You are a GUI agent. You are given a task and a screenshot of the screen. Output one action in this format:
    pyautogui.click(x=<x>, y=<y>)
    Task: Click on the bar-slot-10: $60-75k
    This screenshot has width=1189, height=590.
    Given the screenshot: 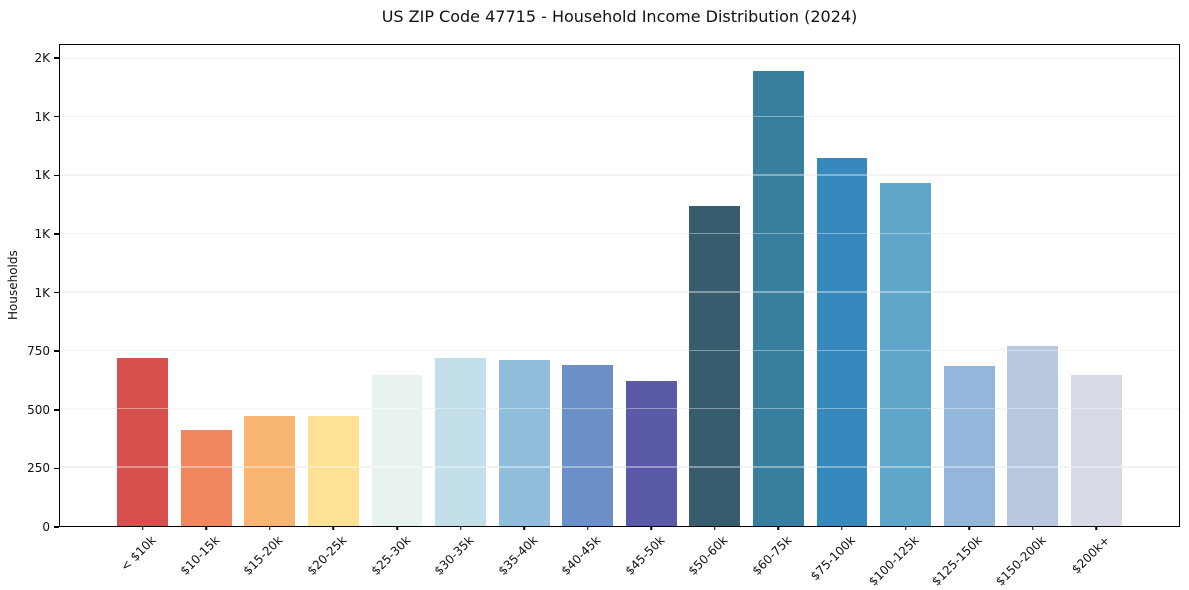 What is the action you would take?
    pyautogui.click(x=779, y=311)
    